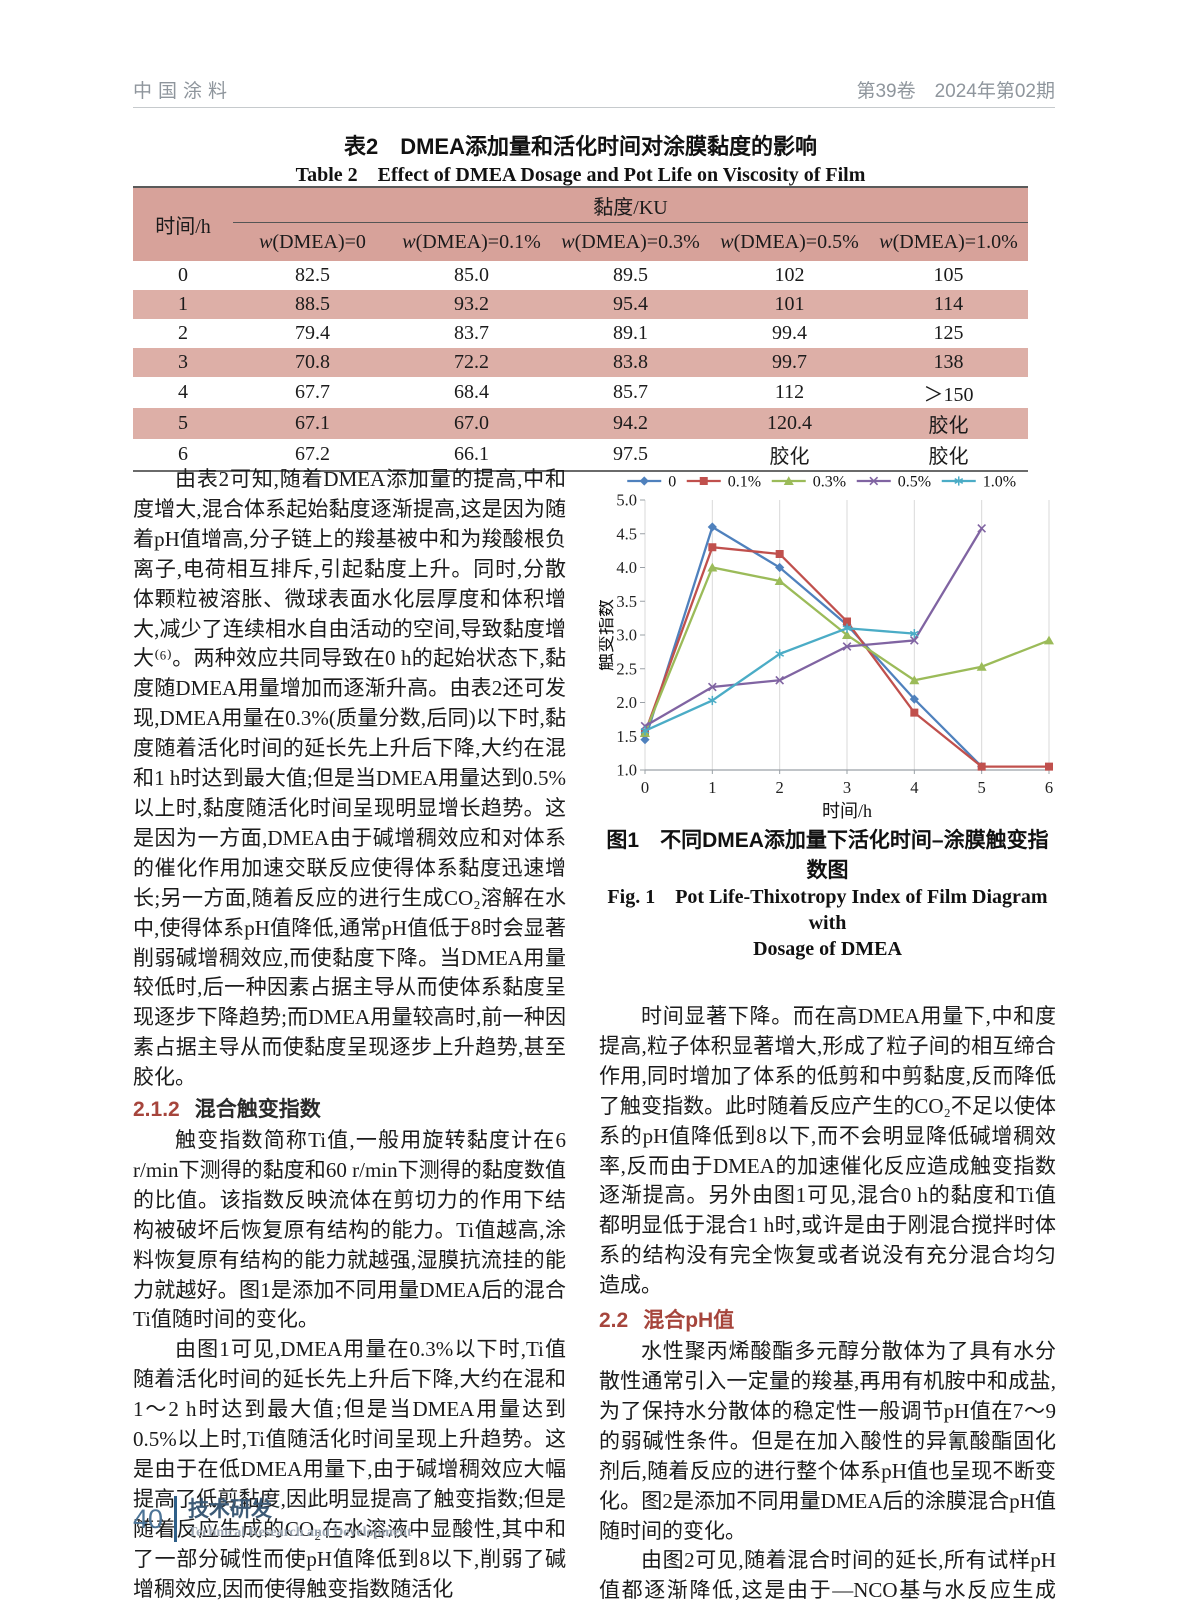  What do you see at coordinates (471, 423) in the screenshot?
I see `viscosity-cell: 67.0` at bounding box center [471, 423].